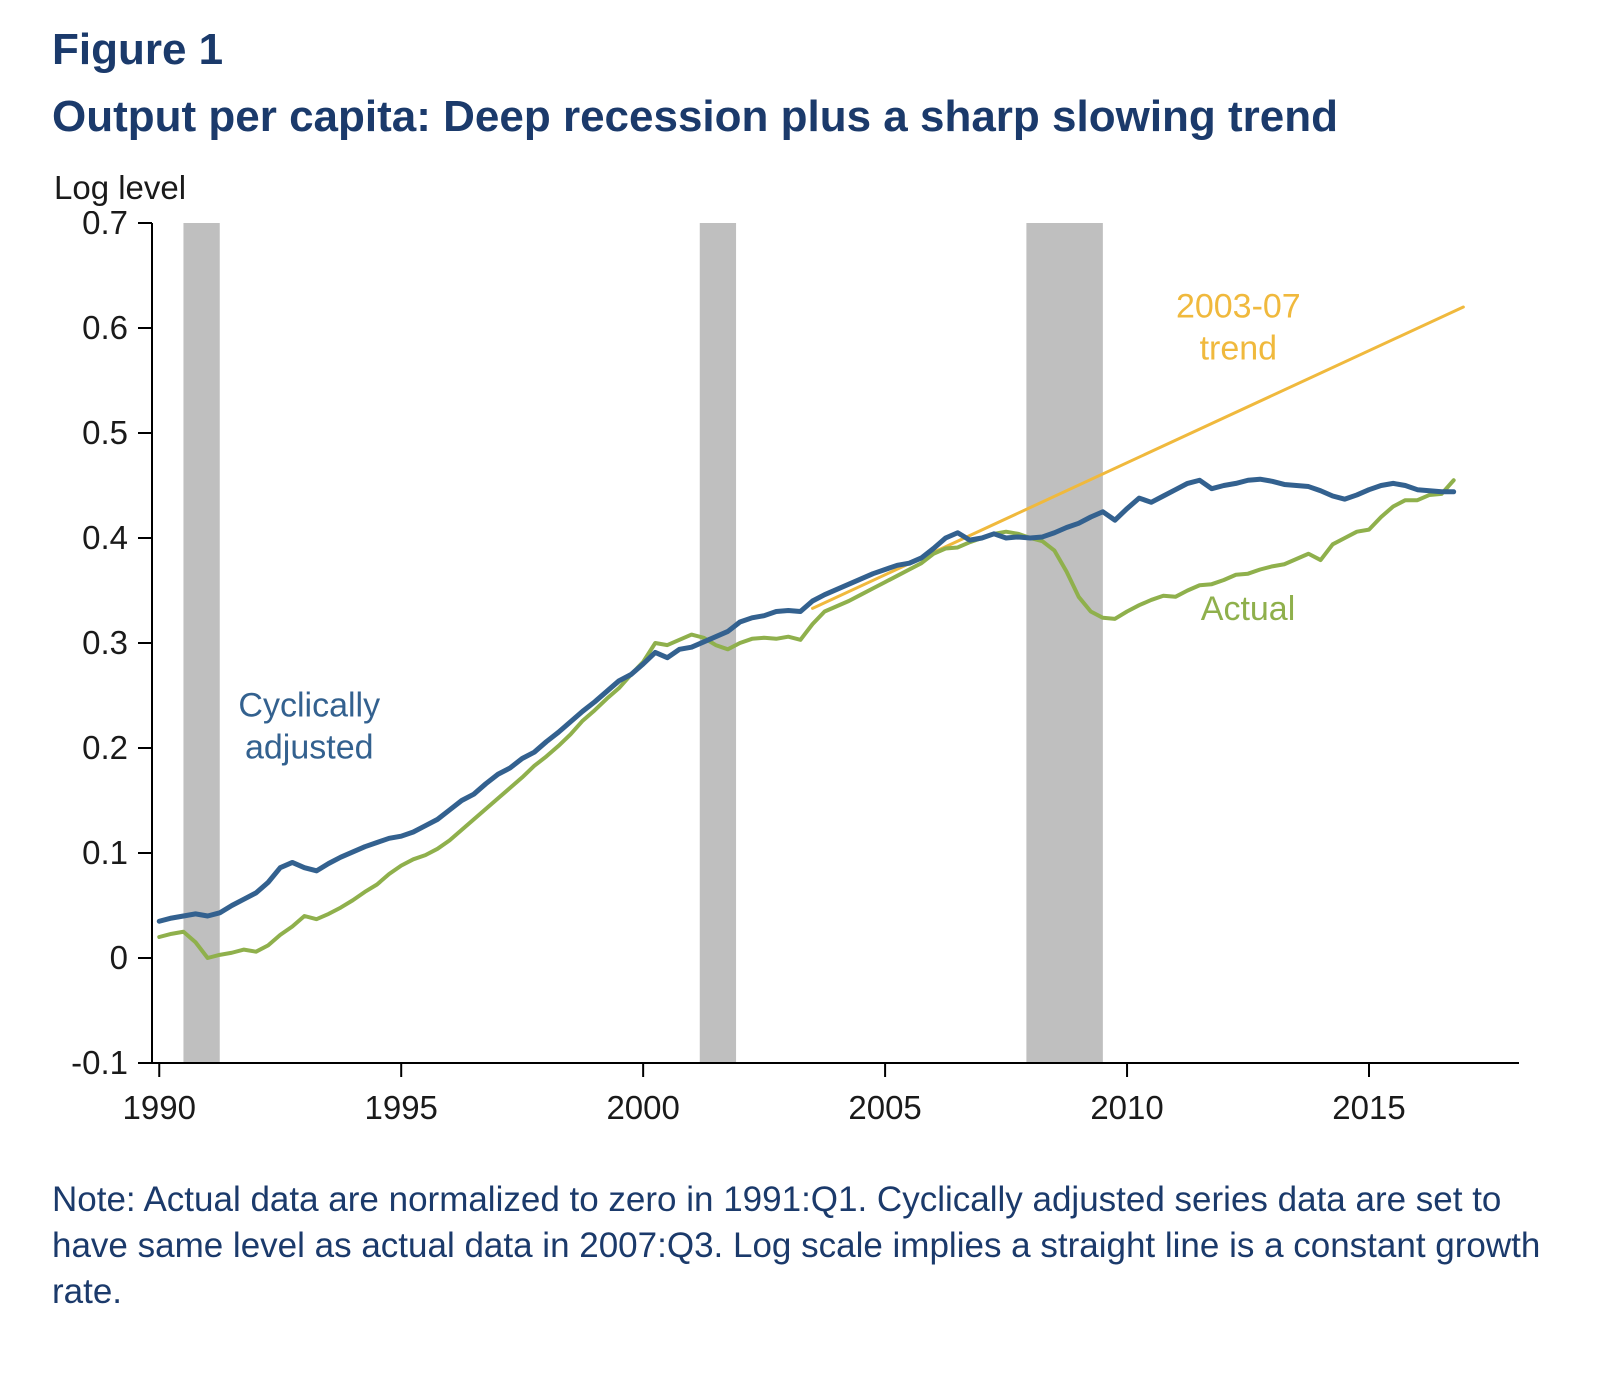 This screenshot has height=1379, width=1600. What do you see at coordinates (400, 1107) in the screenshot?
I see `x-tick-label: 1995` at bounding box center [400, 1107].